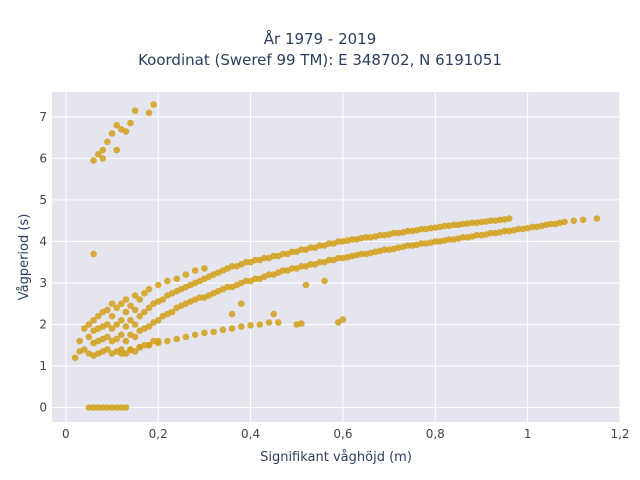 The image size is (640, 480). Describe the element at coordinates (43, 241) in the screenshot. I see `y-tick-label: 4` at that location.